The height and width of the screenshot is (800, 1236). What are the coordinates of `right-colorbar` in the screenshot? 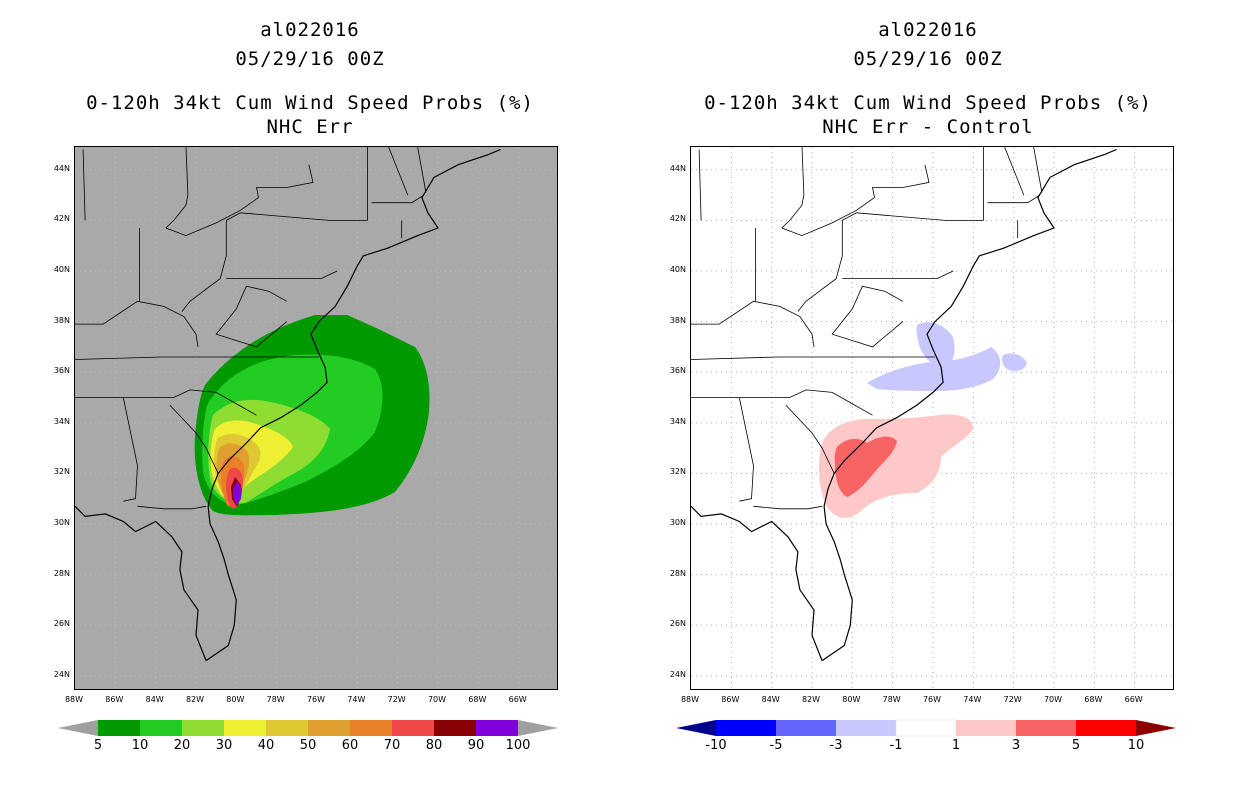 It's located at (926, 728).